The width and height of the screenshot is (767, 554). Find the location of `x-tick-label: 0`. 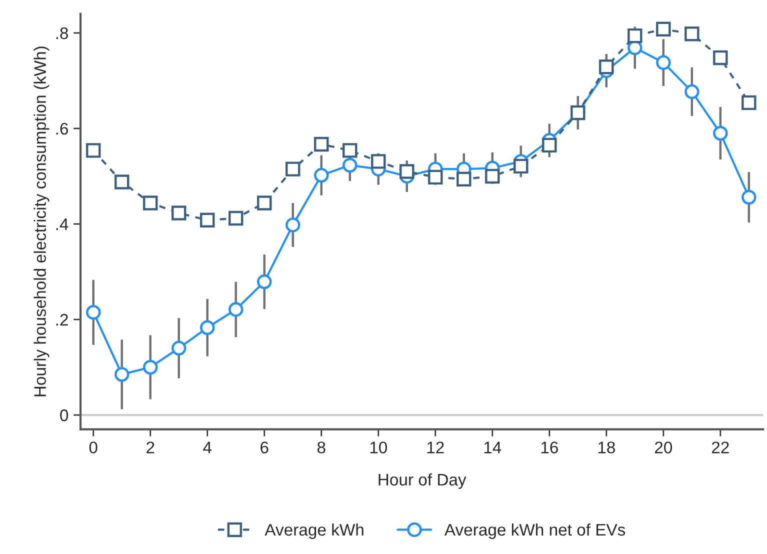

x-tick-label: 0 is located at coordinates (93, 448).